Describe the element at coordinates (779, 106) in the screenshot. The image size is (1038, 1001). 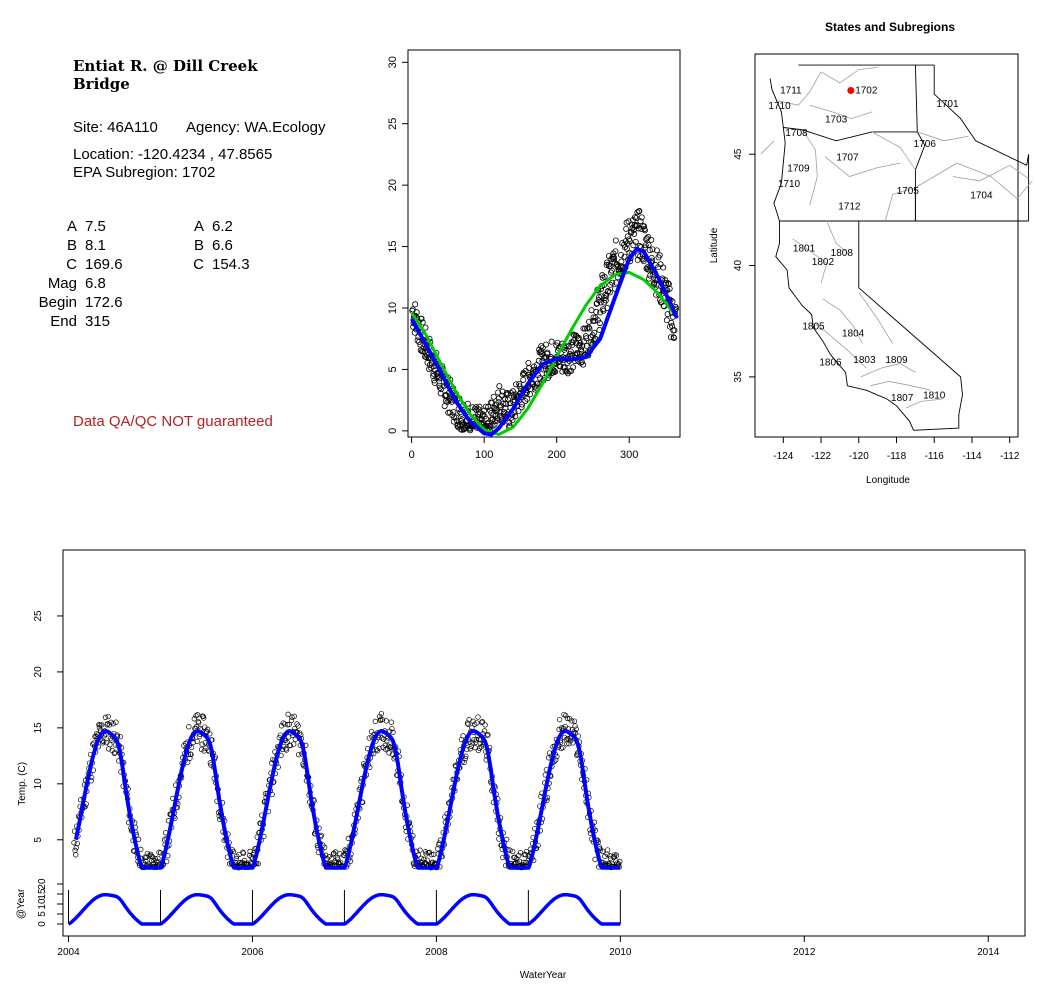
I see `region-label: 1710` at that location.